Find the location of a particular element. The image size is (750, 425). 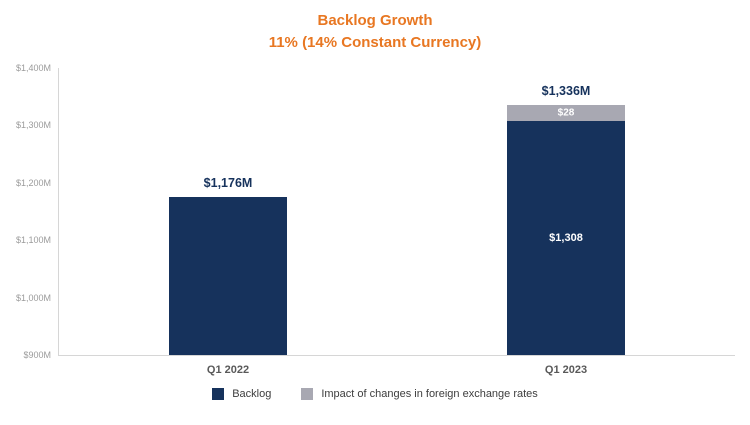

bar-segment-fx-impact: $28 is located at coordinates (566, 112).